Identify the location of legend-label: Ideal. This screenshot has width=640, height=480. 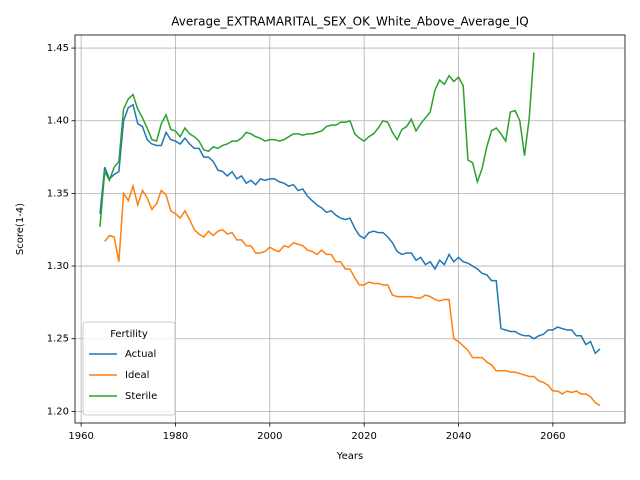
(137, 375).